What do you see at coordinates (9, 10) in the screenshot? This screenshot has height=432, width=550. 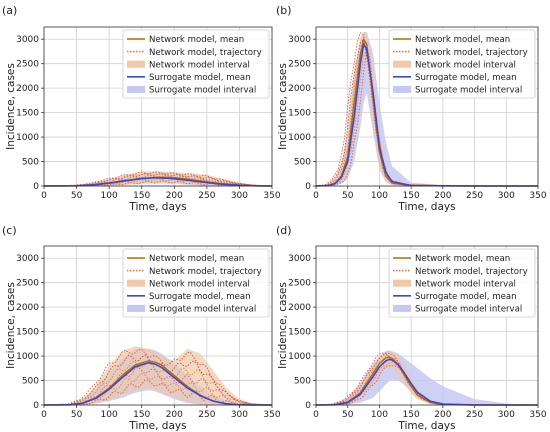 I see `panel-label: (a)` at bounding box center [9, 10].